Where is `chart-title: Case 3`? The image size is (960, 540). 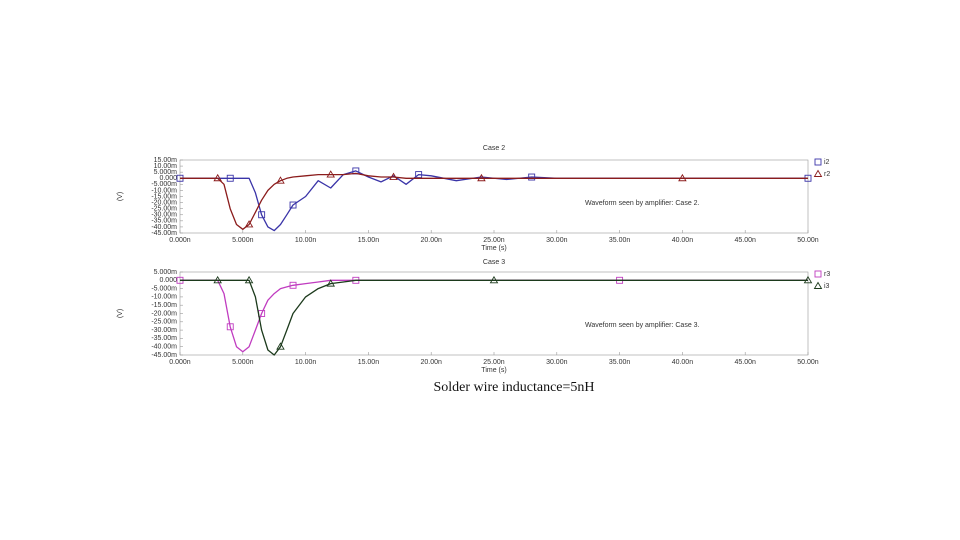 chart-title: Case 3 is located at coordinates (494, 262).